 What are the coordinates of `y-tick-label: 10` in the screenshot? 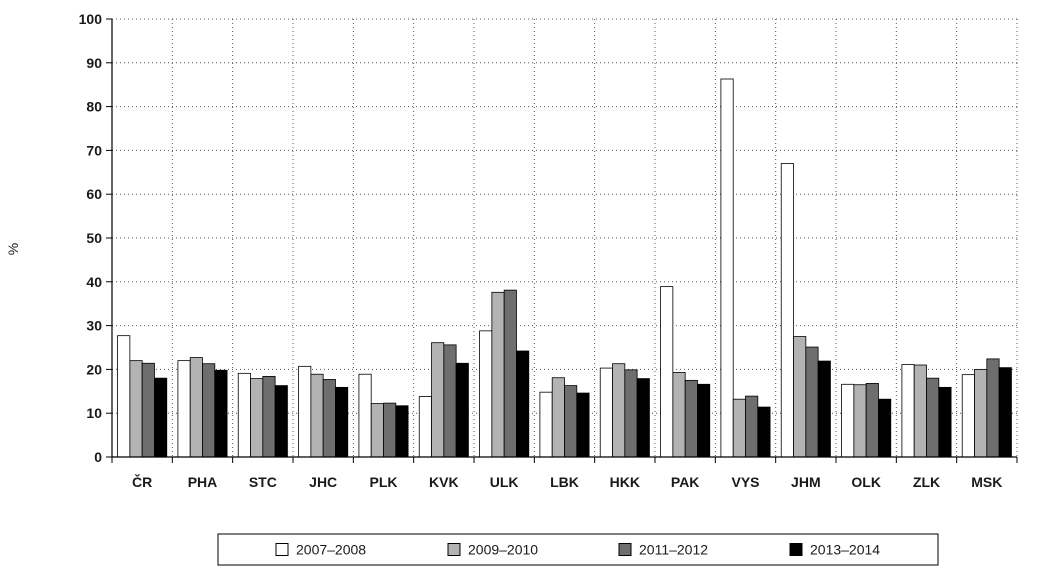 It's located at (94, 413).